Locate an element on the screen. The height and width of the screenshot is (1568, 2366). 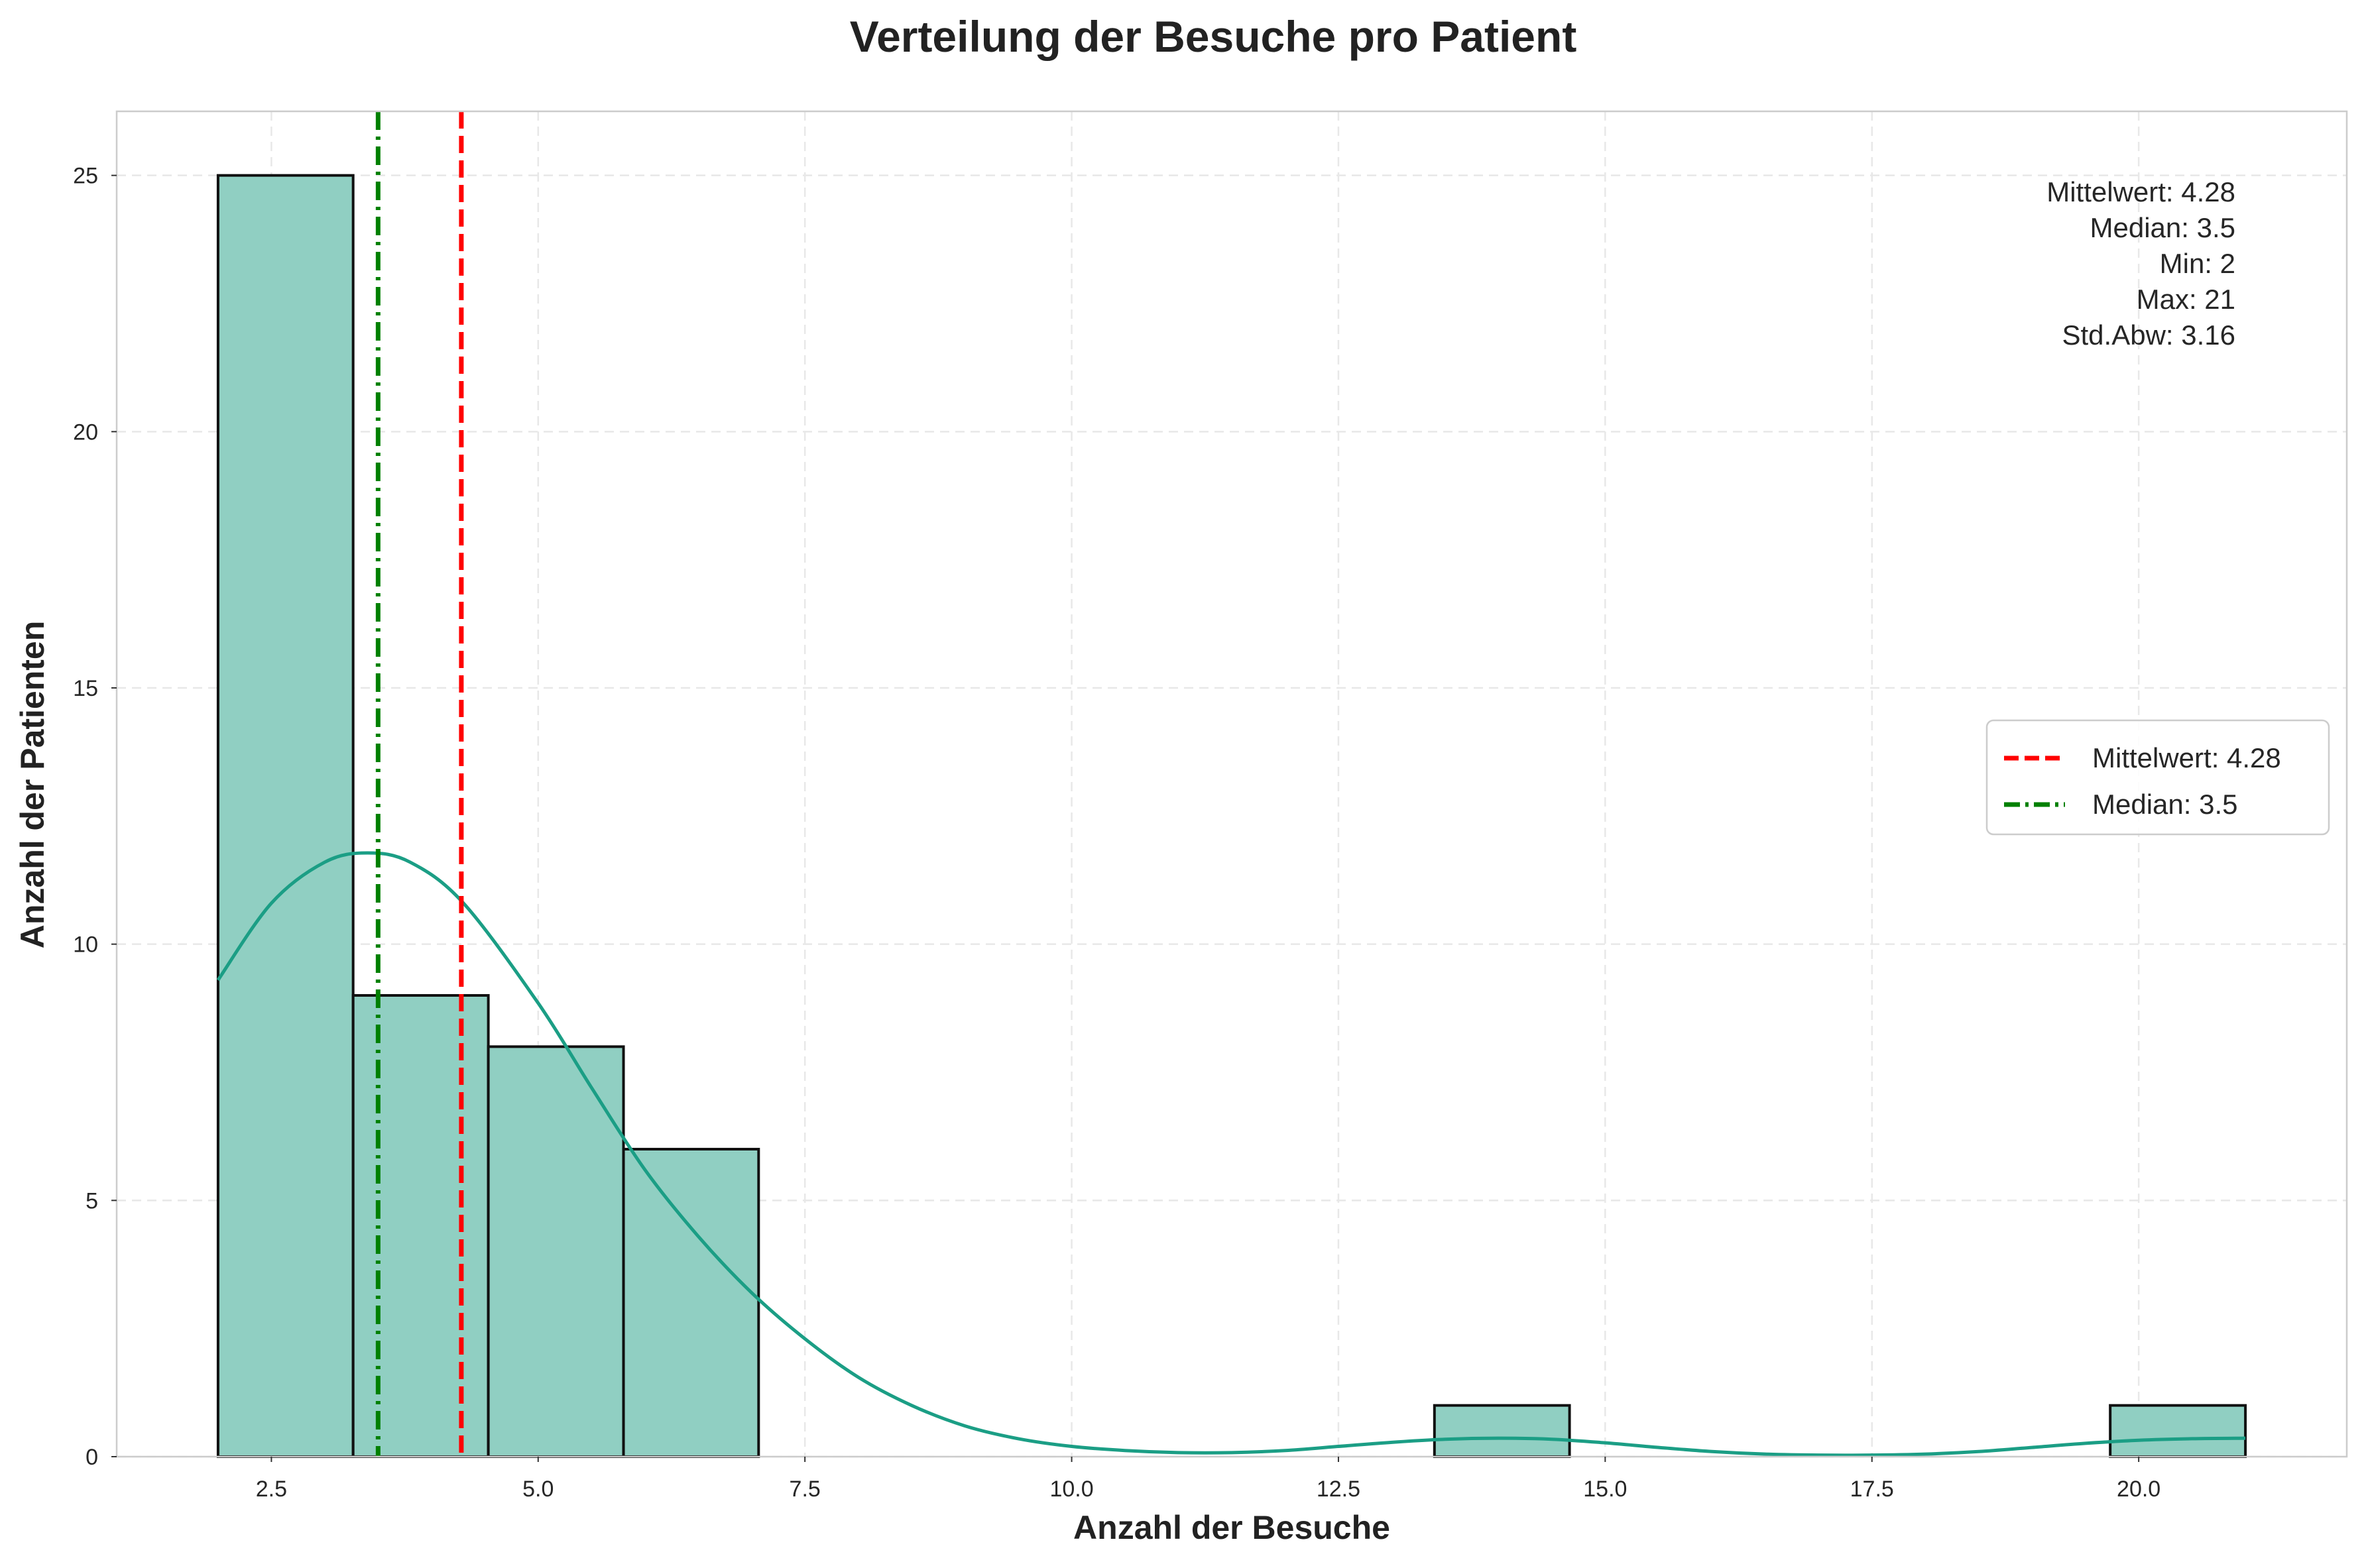
x-tick-label-1: 5.0 is located at coordinates (538, 1489).